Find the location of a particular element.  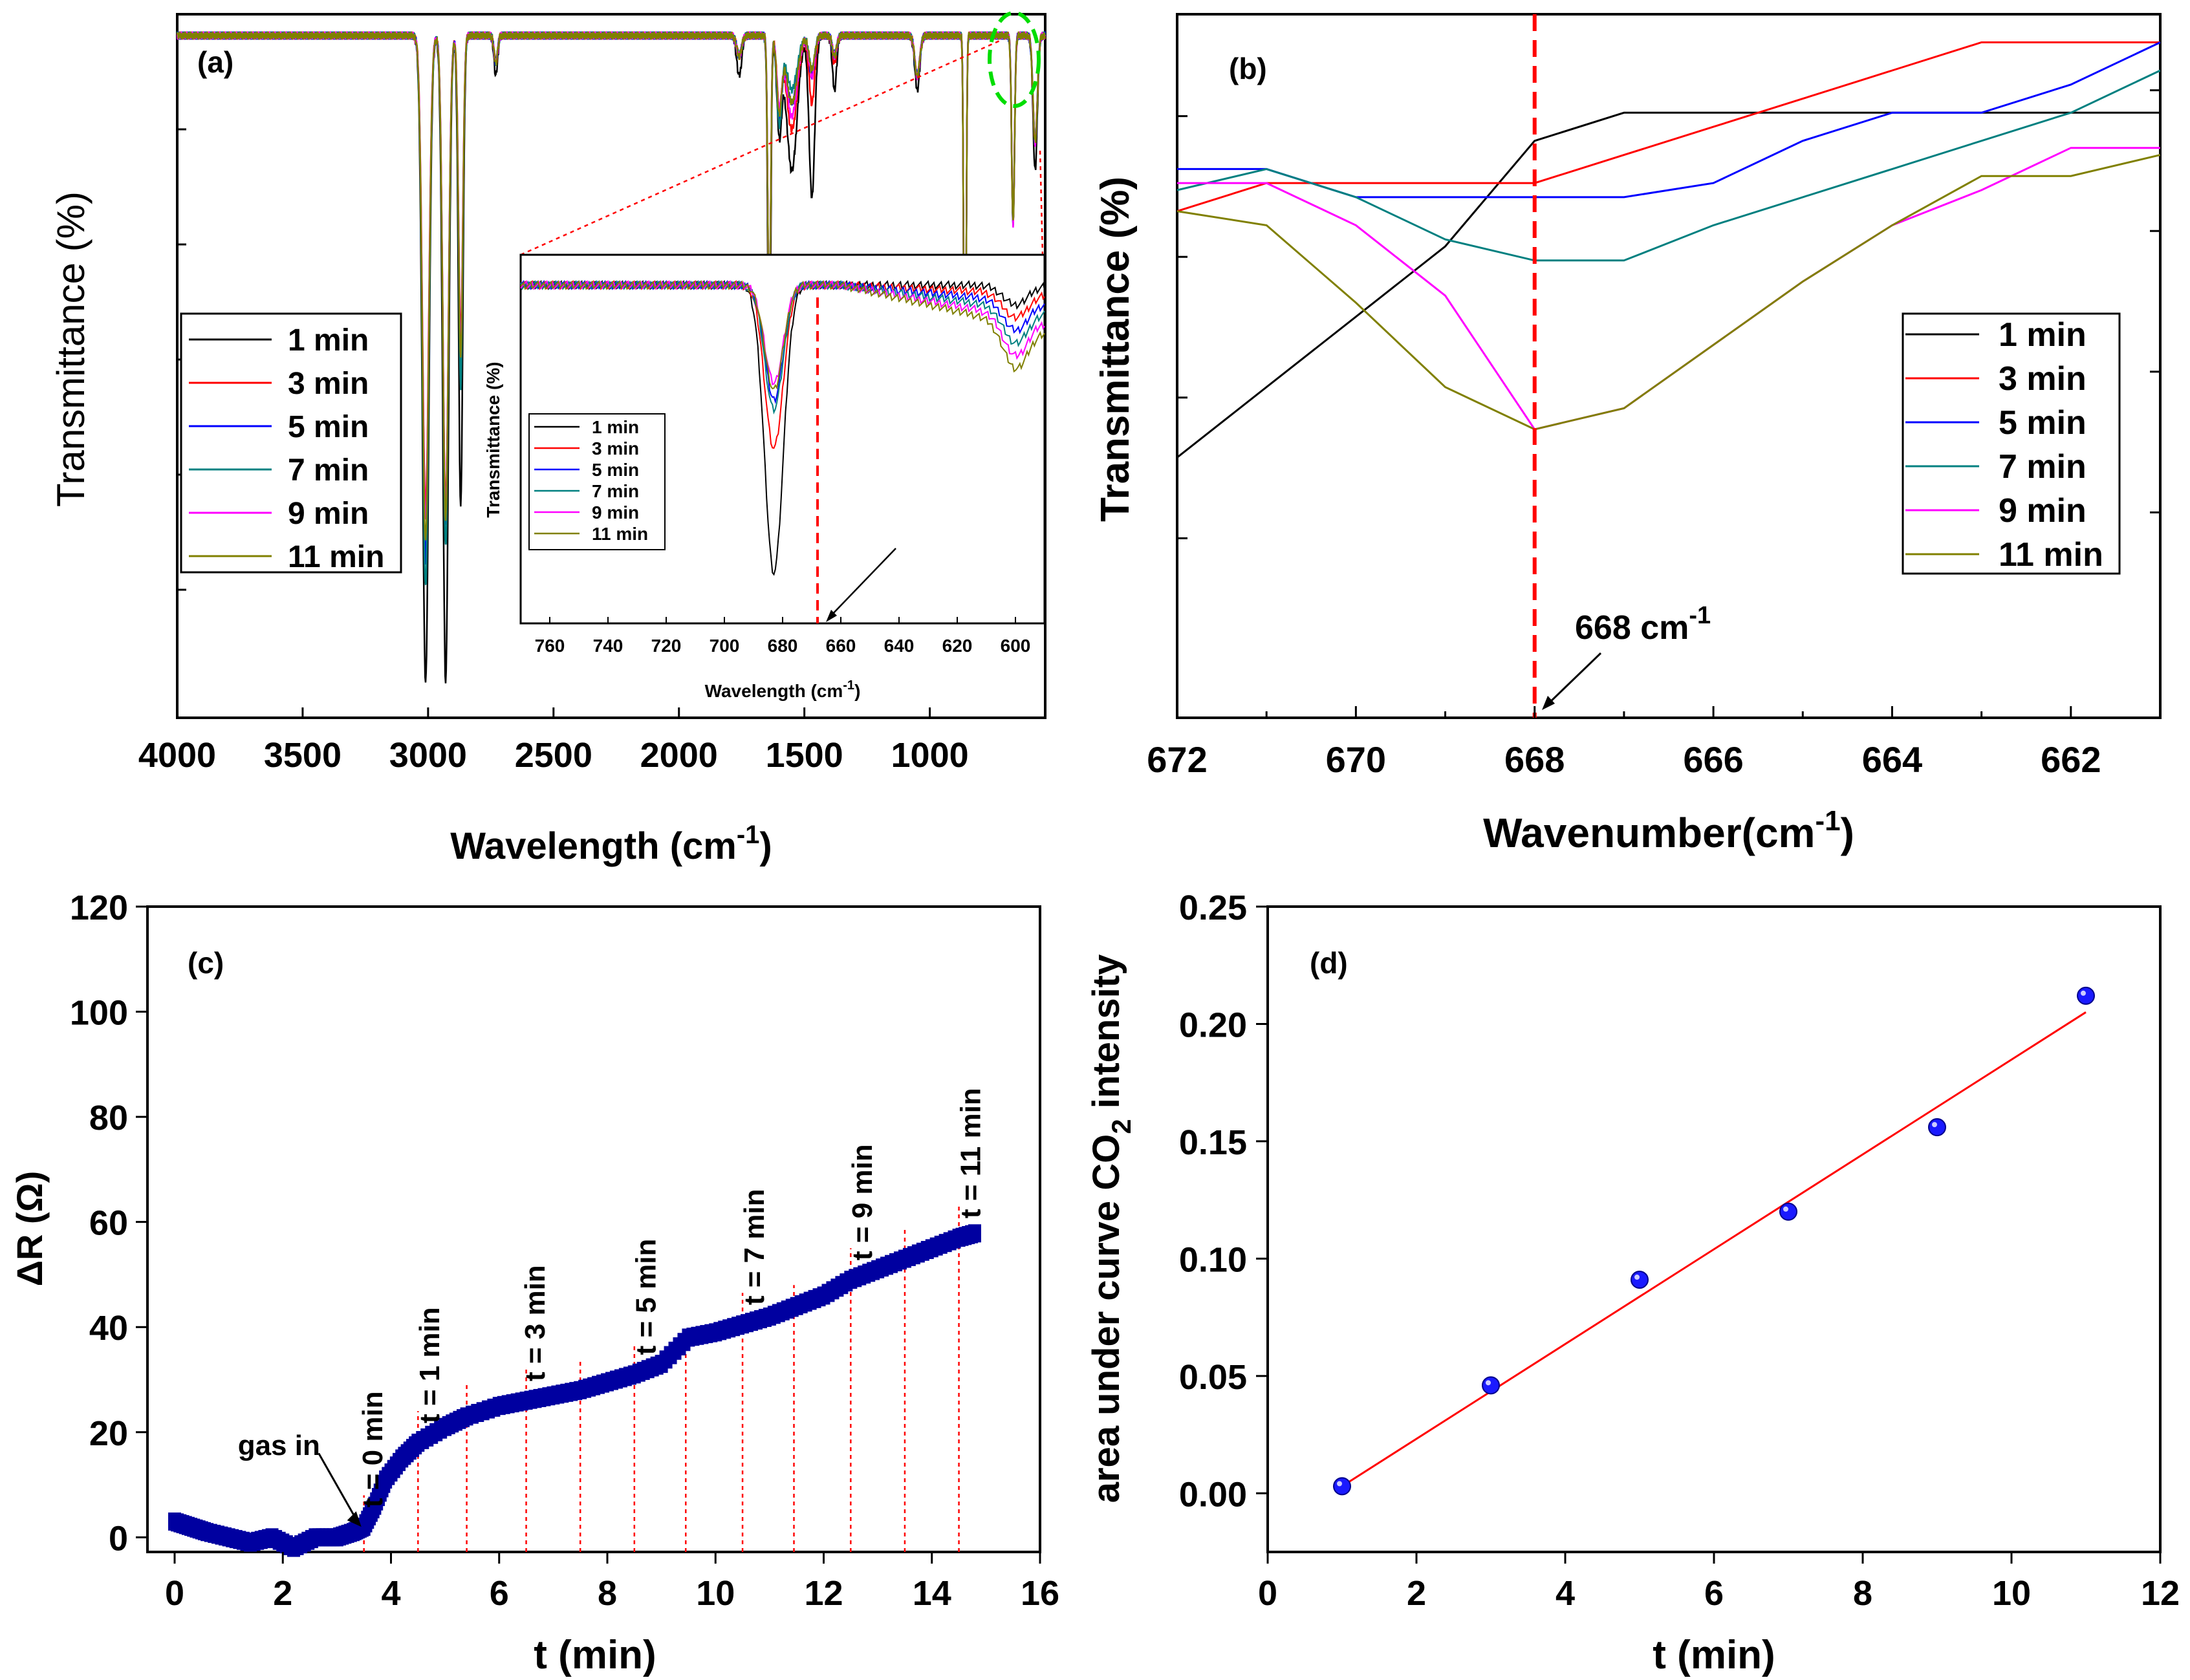

highlight-circle is located at coordinates (1014, 59).